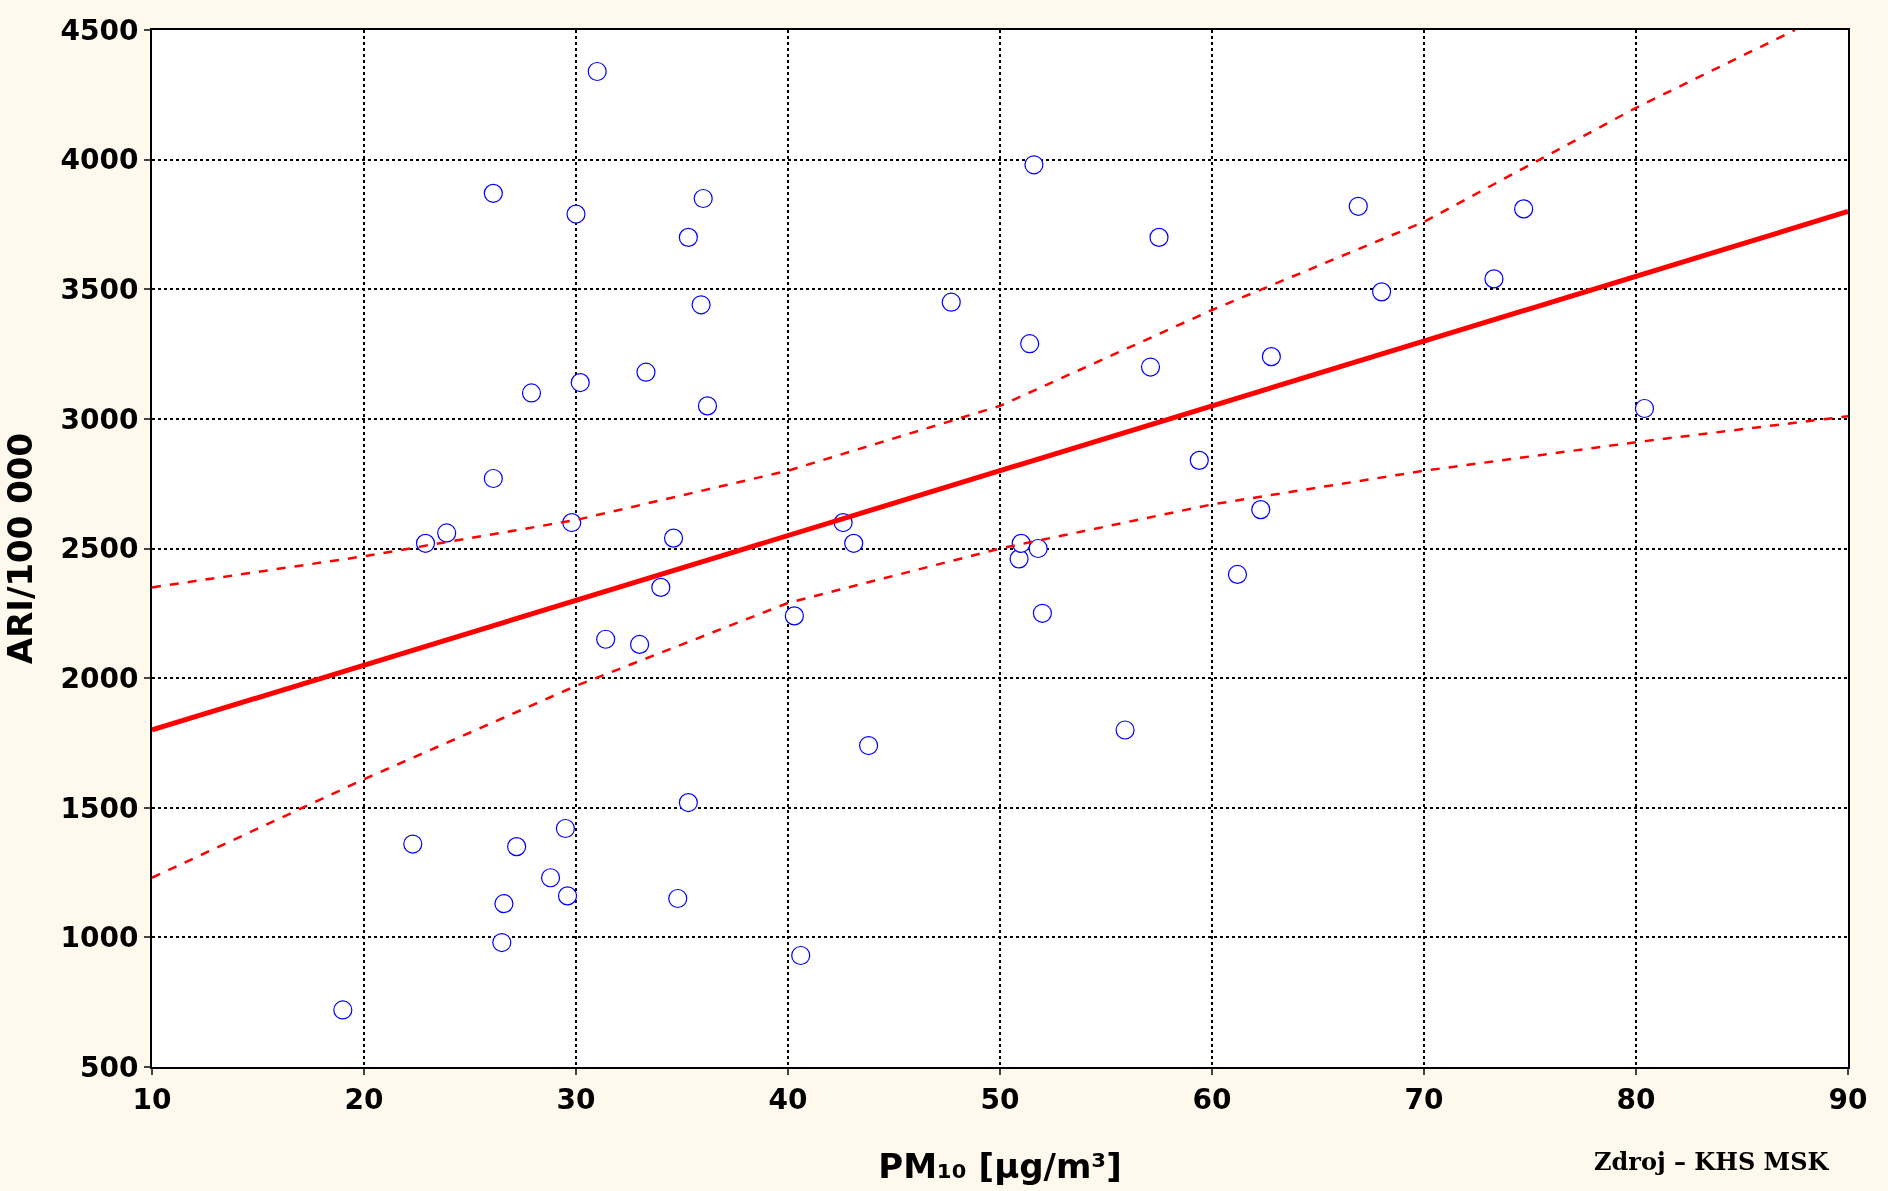 This screenshot has width=1888, height=1191. I want to click on x-tick-label: 90, so click(1848, 1099).